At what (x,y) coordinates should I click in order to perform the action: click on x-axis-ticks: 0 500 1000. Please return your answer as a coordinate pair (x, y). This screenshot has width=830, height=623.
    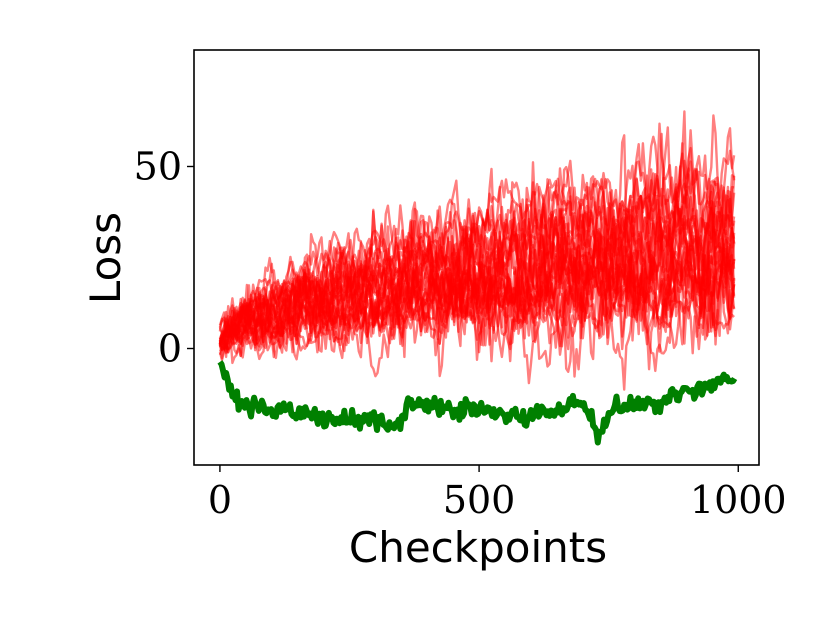
    Looking at the image, I should click on (497, 493).